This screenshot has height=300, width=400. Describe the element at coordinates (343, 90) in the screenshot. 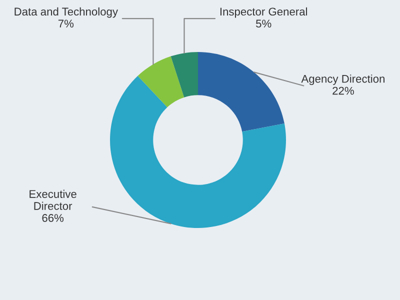

I see `data-label: 22%` at that location.